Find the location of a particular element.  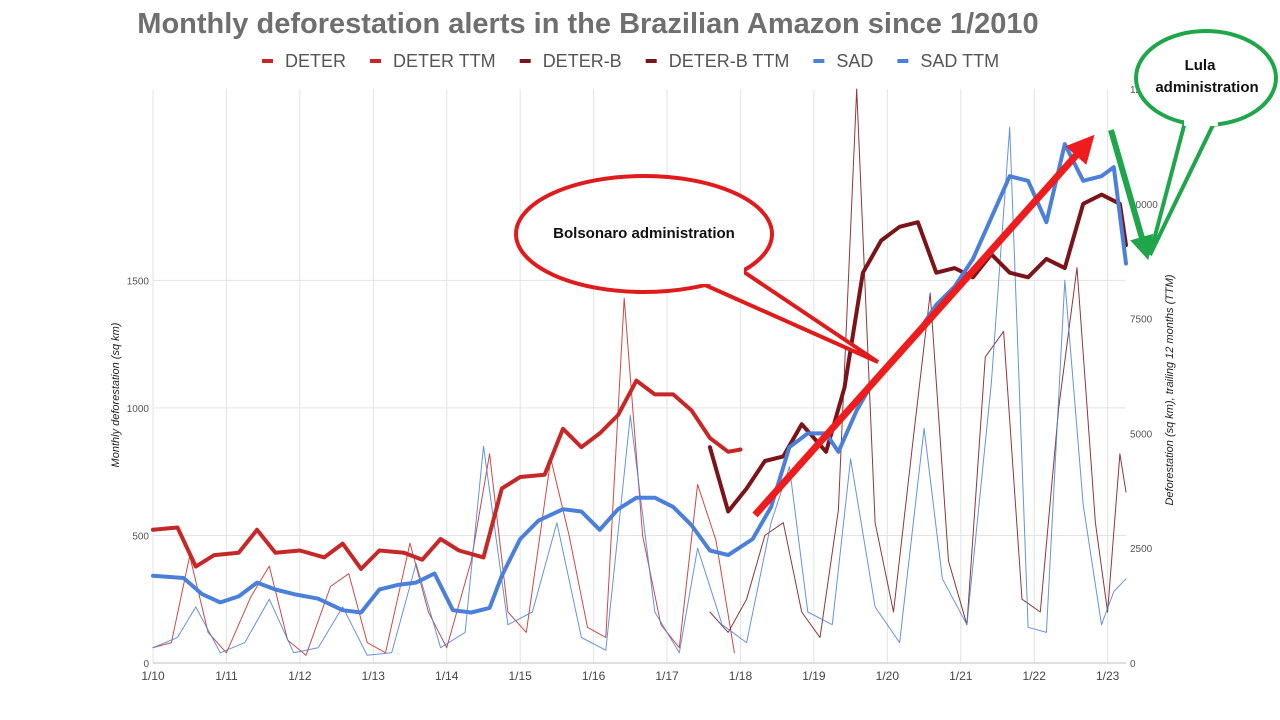

x-tick-label: 1/21 is located at coordinates (961, 676).